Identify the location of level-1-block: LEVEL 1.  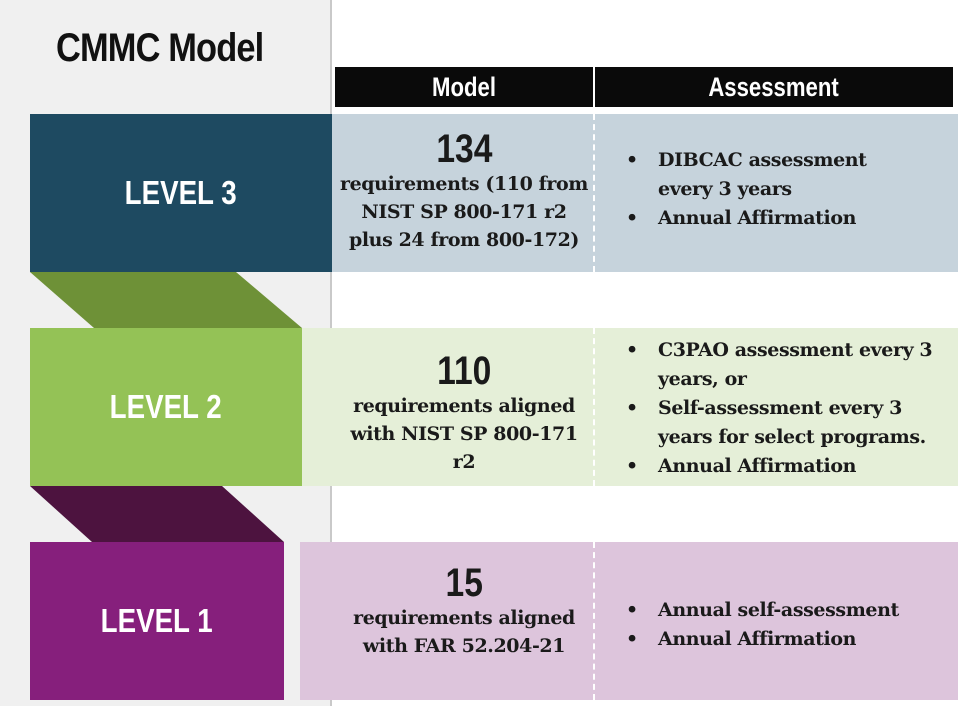
(157, 621).